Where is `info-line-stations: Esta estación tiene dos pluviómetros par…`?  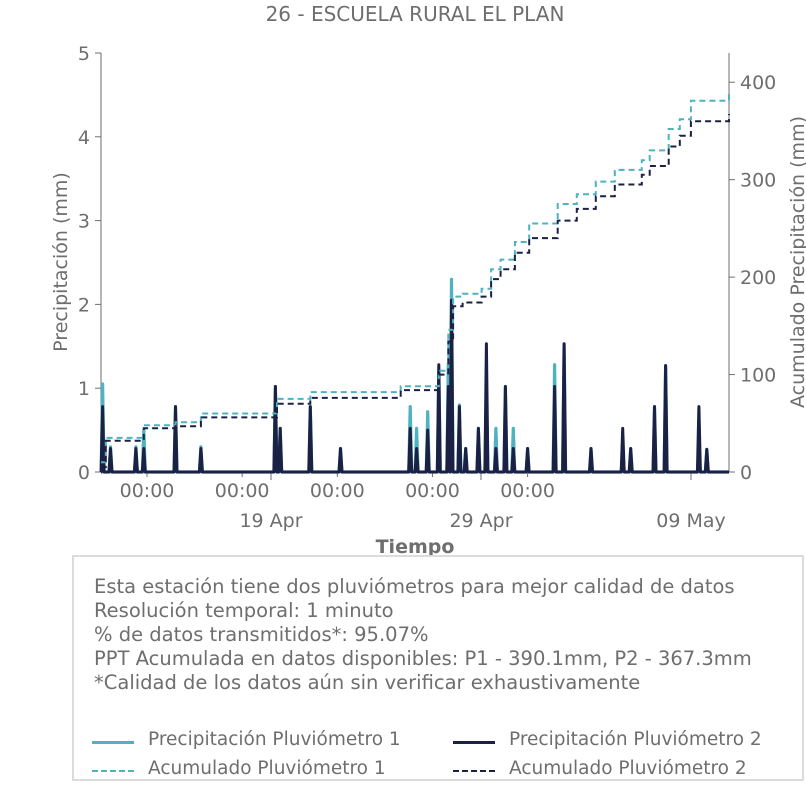 info-line-stations: Esta estación tiene dos pluviómetros par… is located at coordinates (414, 586).